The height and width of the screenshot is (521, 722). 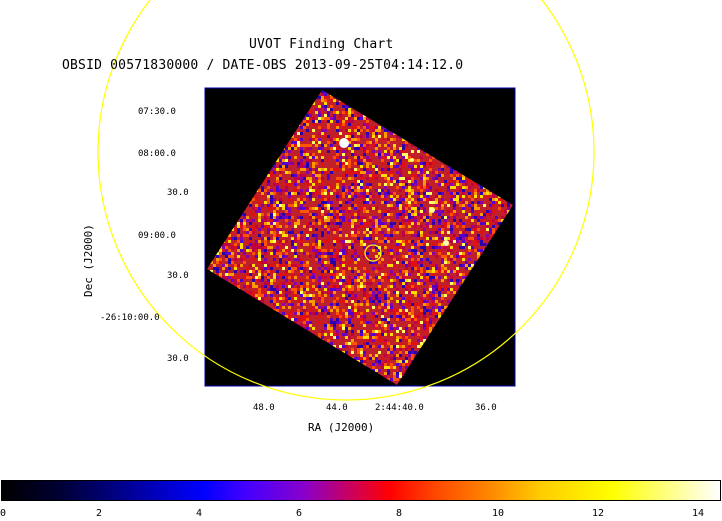 What do you see at coordinates (130, 318) in the screenshot?
I see `y-tick-label: -26:10:00.0` at bounding box center [130, 318].